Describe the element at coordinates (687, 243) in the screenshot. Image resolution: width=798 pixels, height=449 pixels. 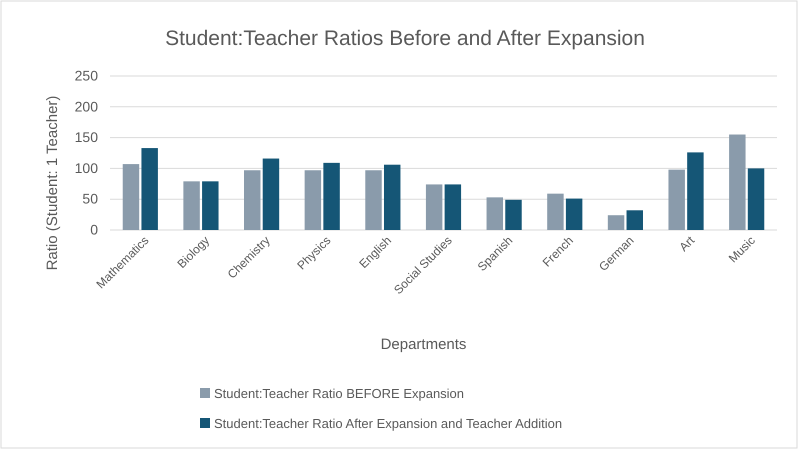
I see `x-tick-label: Art` at that location.